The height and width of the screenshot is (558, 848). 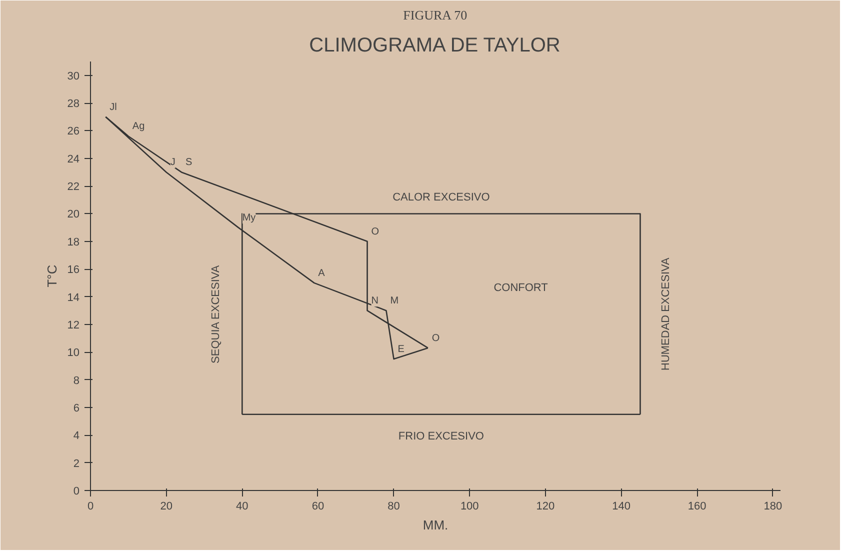 I want to click on x-axis-title: MM., so click(x=435, y=525).